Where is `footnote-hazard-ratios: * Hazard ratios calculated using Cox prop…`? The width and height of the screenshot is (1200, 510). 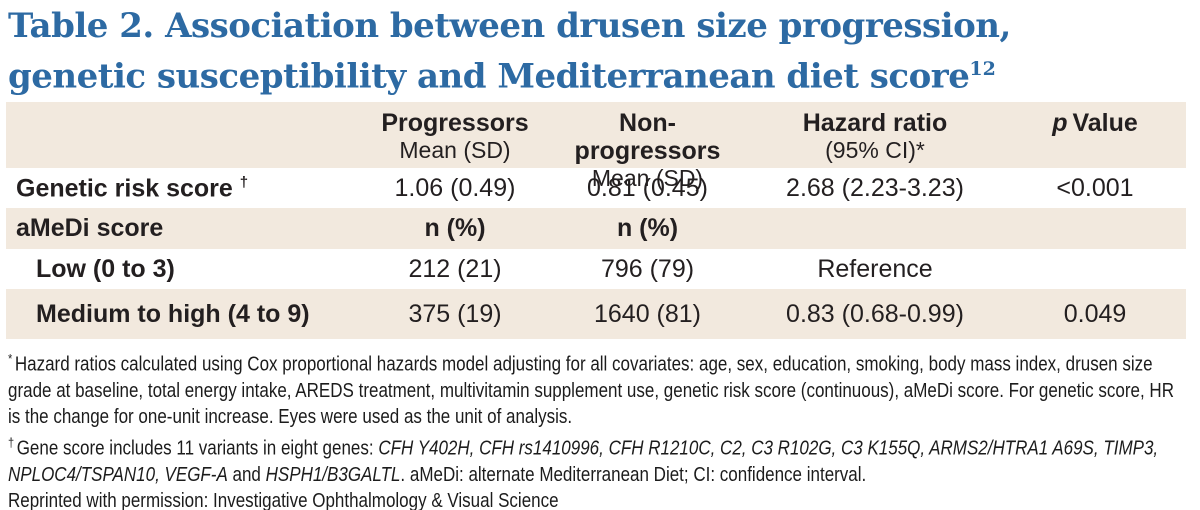
footnote-hazard-ratios: * Hazard ratios calculated using Cox prop… is located at coordinates (591, 389).